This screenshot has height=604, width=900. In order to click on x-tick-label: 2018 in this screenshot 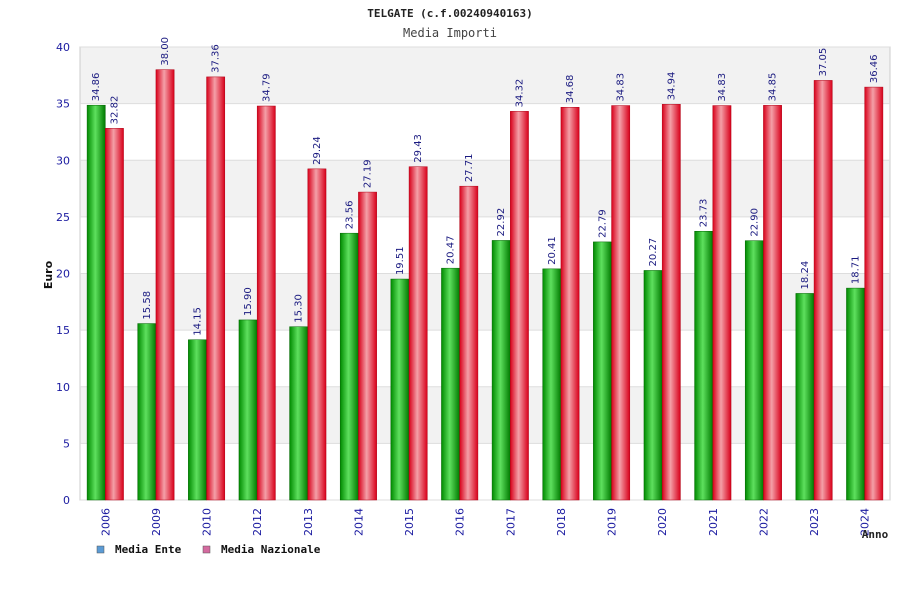, I will do `click(561, 522)`.